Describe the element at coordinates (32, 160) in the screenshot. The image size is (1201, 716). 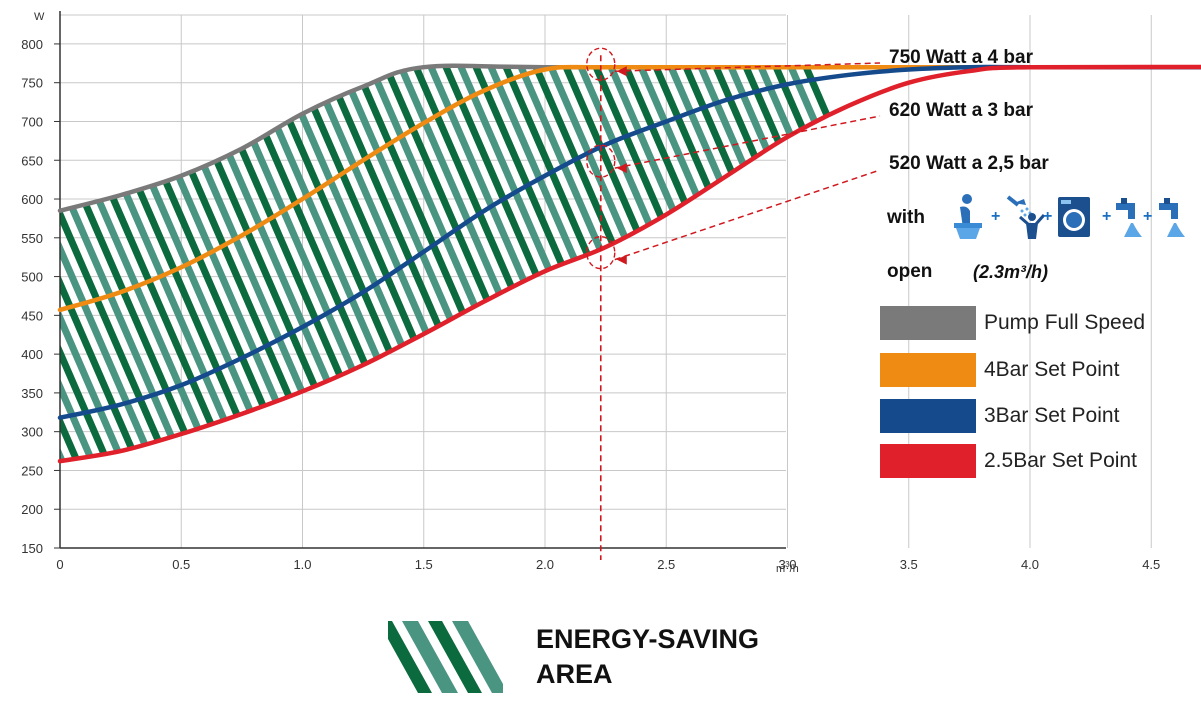
I see `y-tick-label: 650` at that location.